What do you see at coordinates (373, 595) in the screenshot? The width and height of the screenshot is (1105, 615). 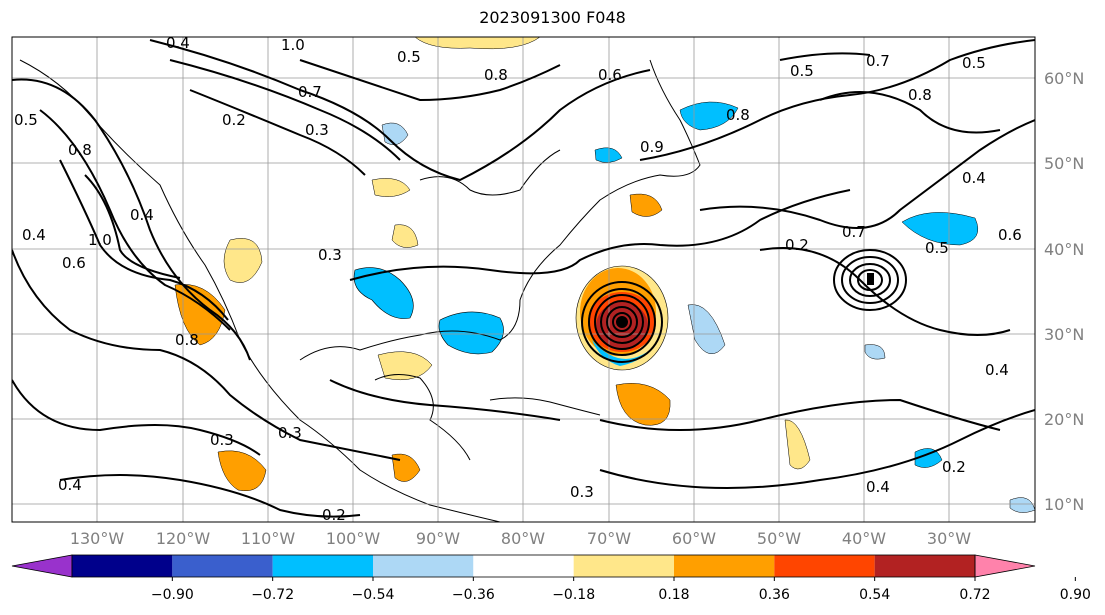 I see `colorbar-tick-label: −0.54` at bounding box center [373, 595].